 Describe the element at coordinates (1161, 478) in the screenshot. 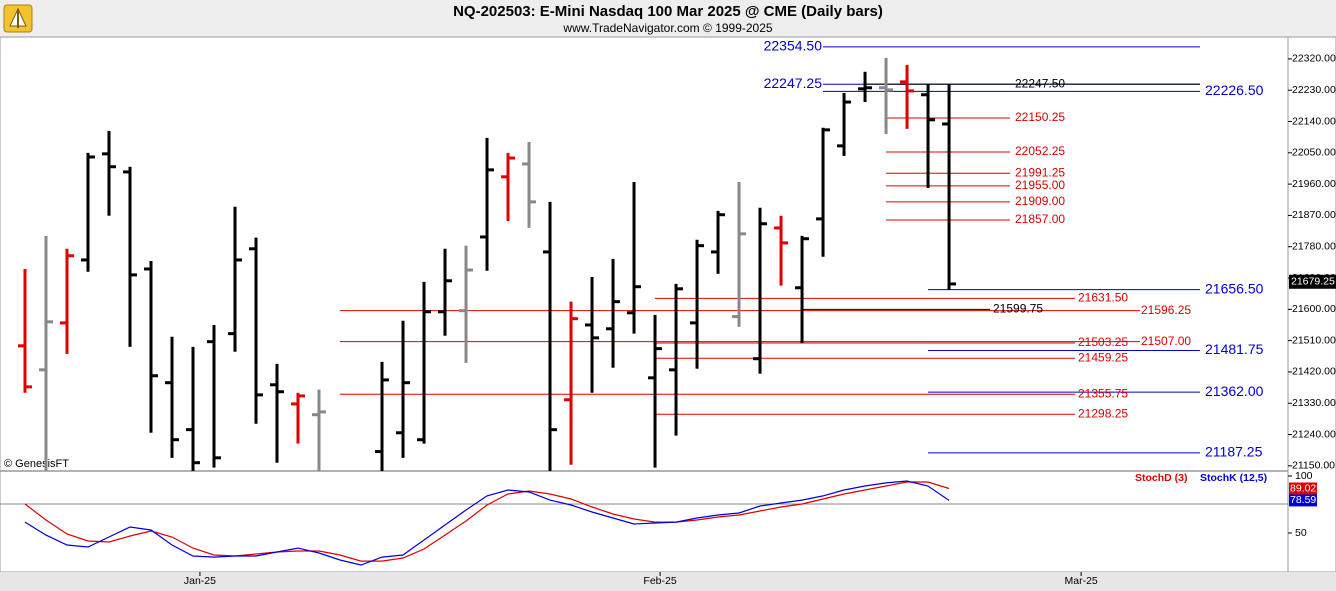

I see `legend-entry: StochD (3)` at that location.